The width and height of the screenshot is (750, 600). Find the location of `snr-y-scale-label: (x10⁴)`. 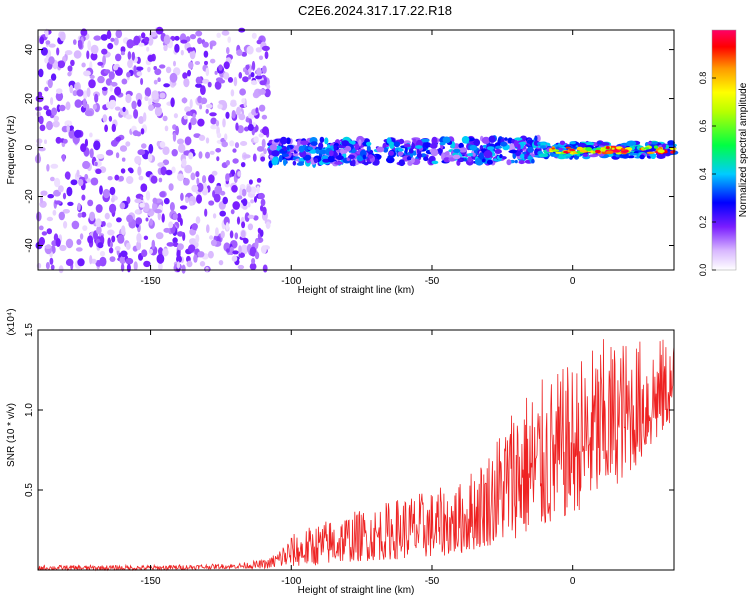

snr-y-scale-label: (x10⁴) is located at coordinates (11, 321).